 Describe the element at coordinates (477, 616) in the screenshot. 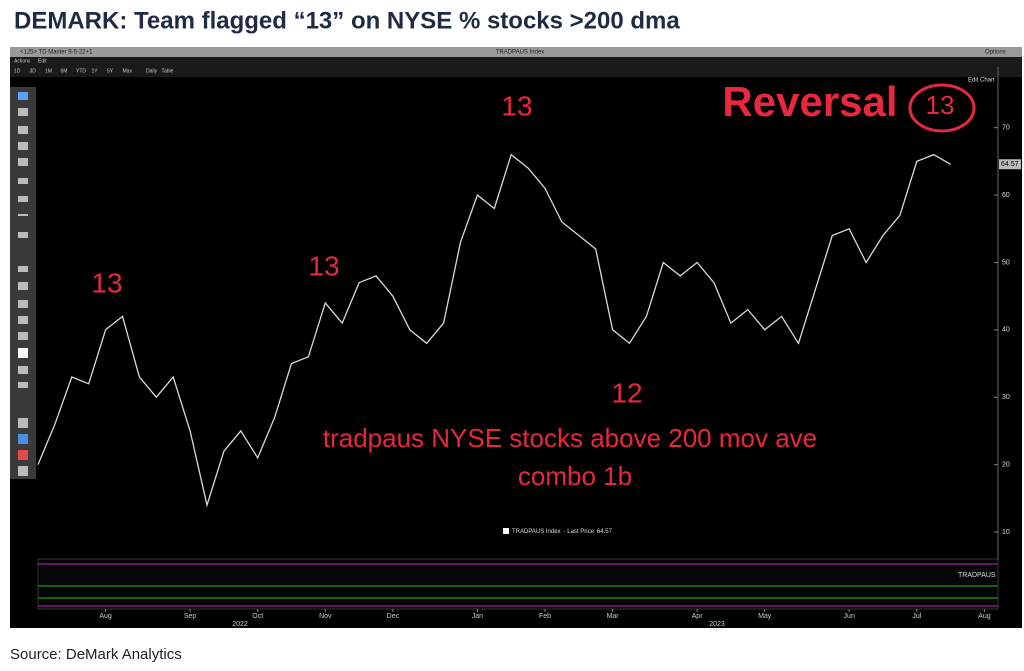

I see `x-tick-label: Jan` at that location.